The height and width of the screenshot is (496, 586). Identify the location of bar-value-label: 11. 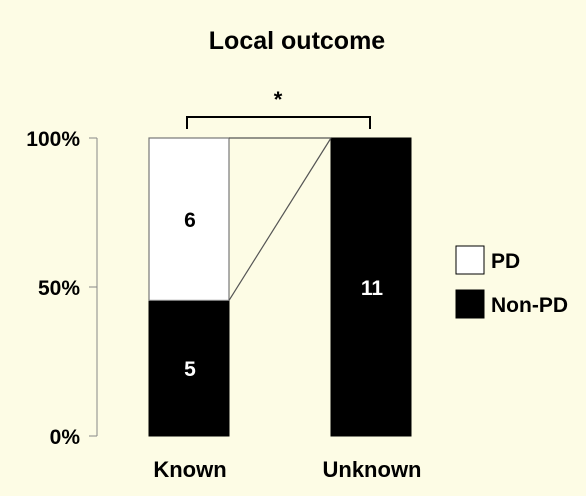
(372, 288).